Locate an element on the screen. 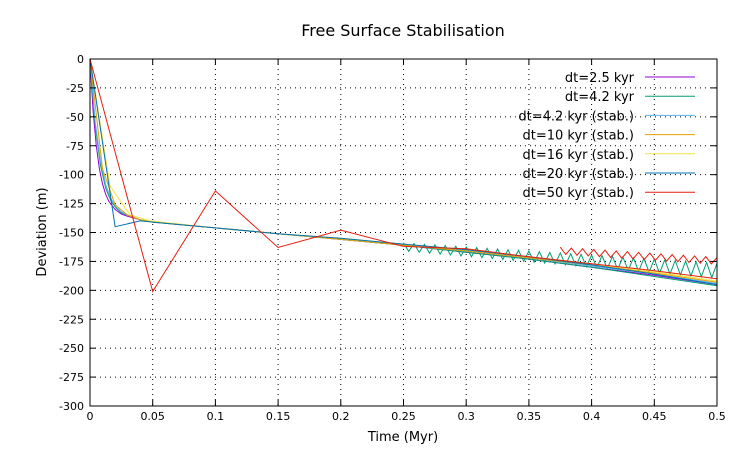 This screenshot has width=750, height=451. legend-label: dt=4.2 kyr (stab.) is located at coordinates (576, 116).